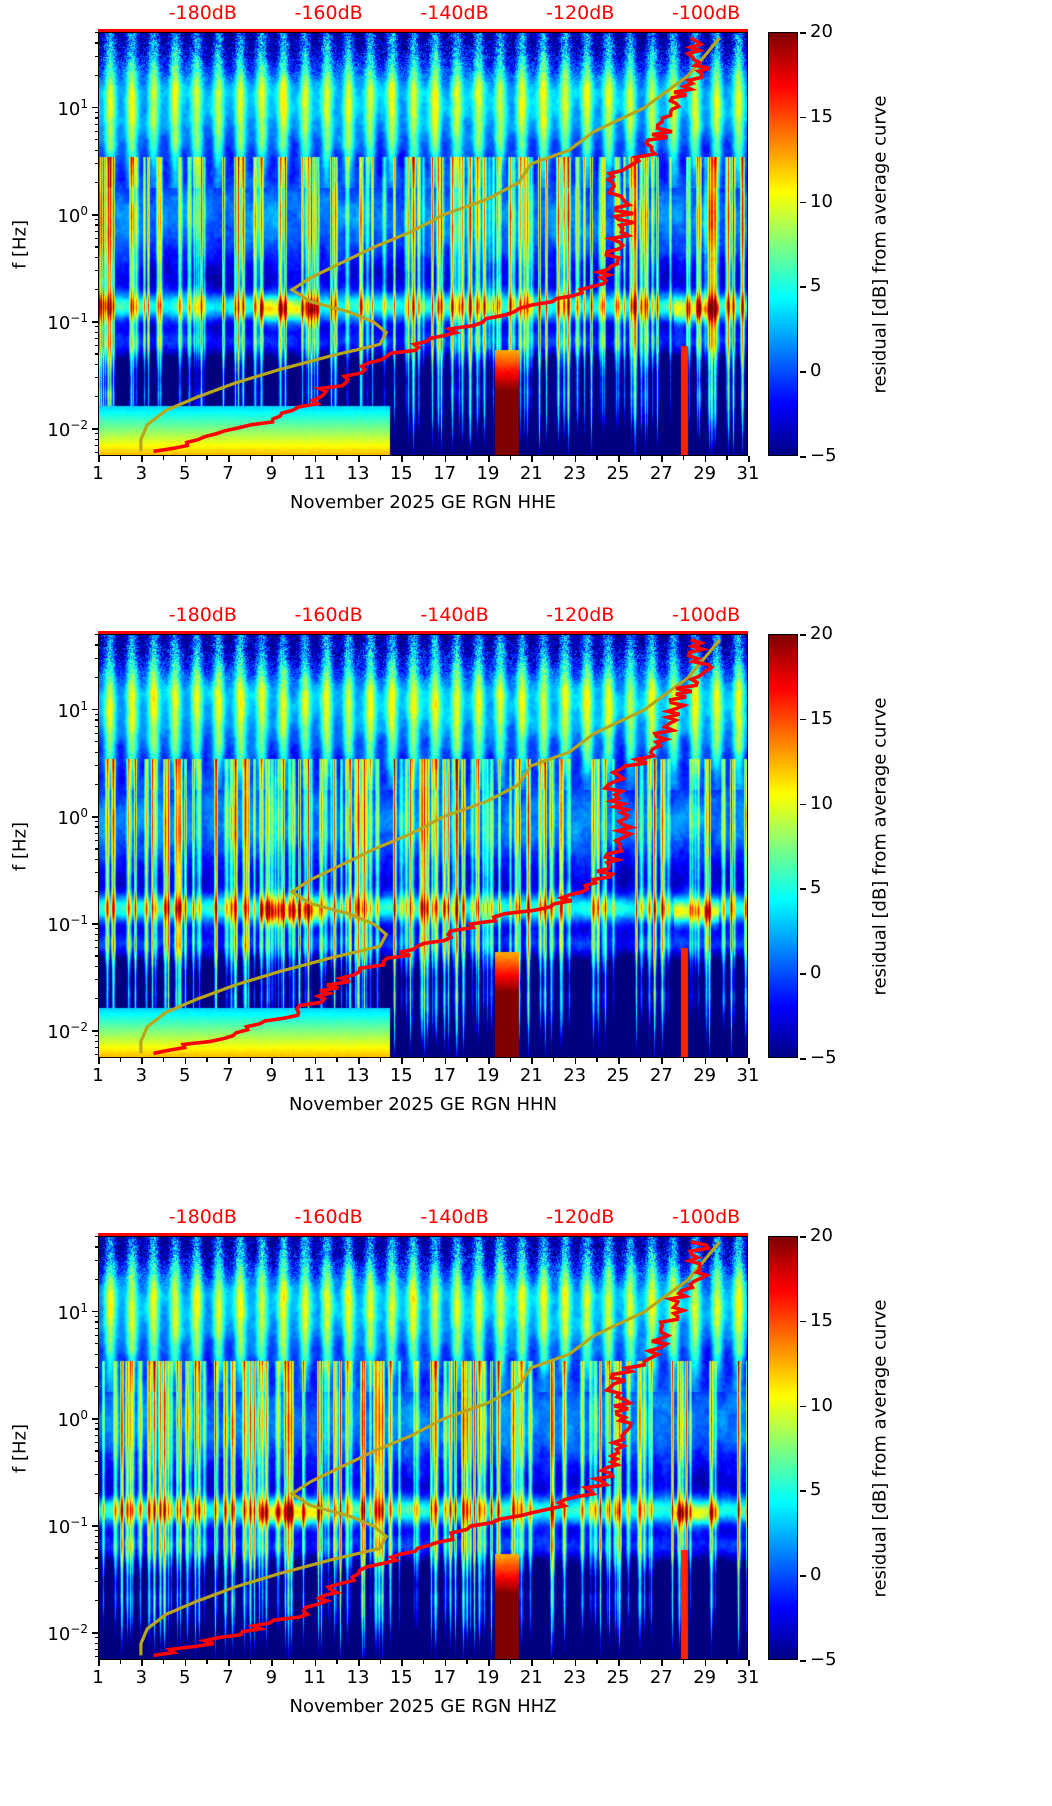 This screenshot has width=1052, height=1806. What do you see at coordinates (821, 718) in the screenshot?
I see `colorbar-label: 15` at bounding box center [821, 718].